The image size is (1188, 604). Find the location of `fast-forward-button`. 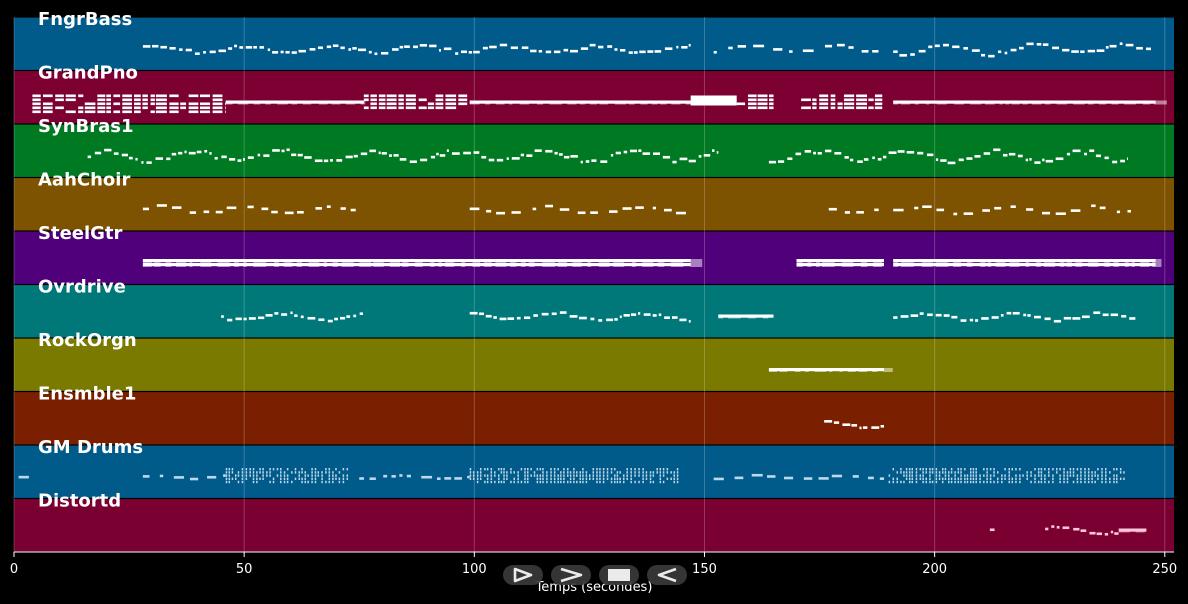

fast-forward-button is located at coordinates (571, 575).